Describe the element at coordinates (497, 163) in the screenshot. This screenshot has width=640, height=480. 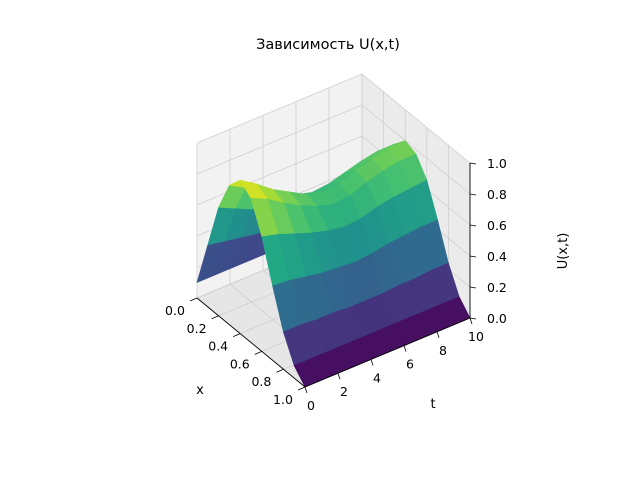
I see `z-tick-label: 1.0` at that location.